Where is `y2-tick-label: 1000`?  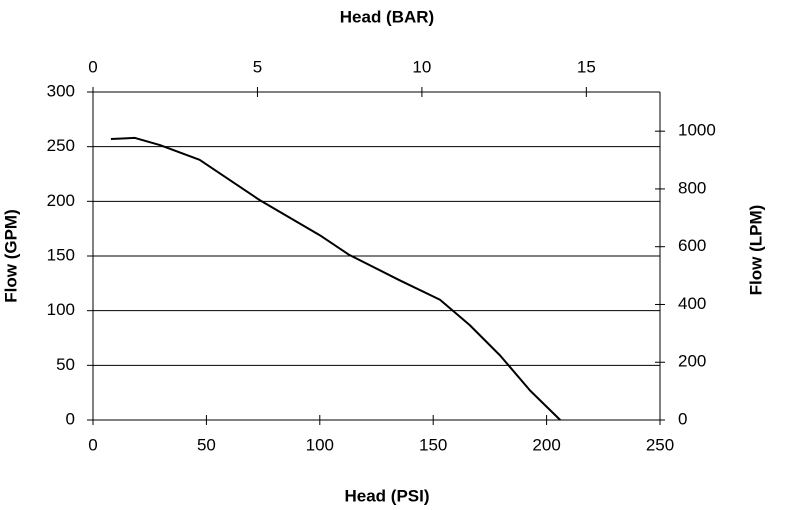
y2-tick-label: 1000 is located at coordinates (697, 130).